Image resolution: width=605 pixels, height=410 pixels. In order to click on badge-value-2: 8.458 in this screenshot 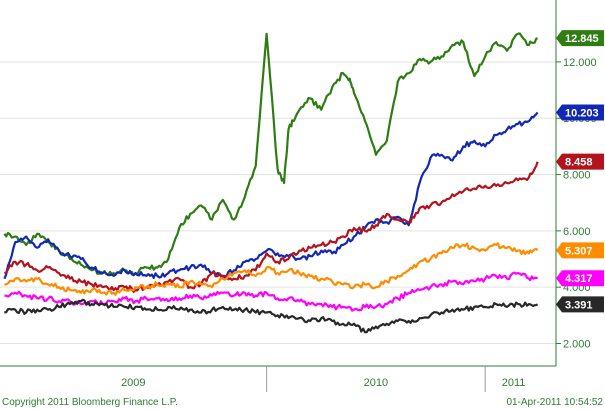, I will do `click(579, 163)`.